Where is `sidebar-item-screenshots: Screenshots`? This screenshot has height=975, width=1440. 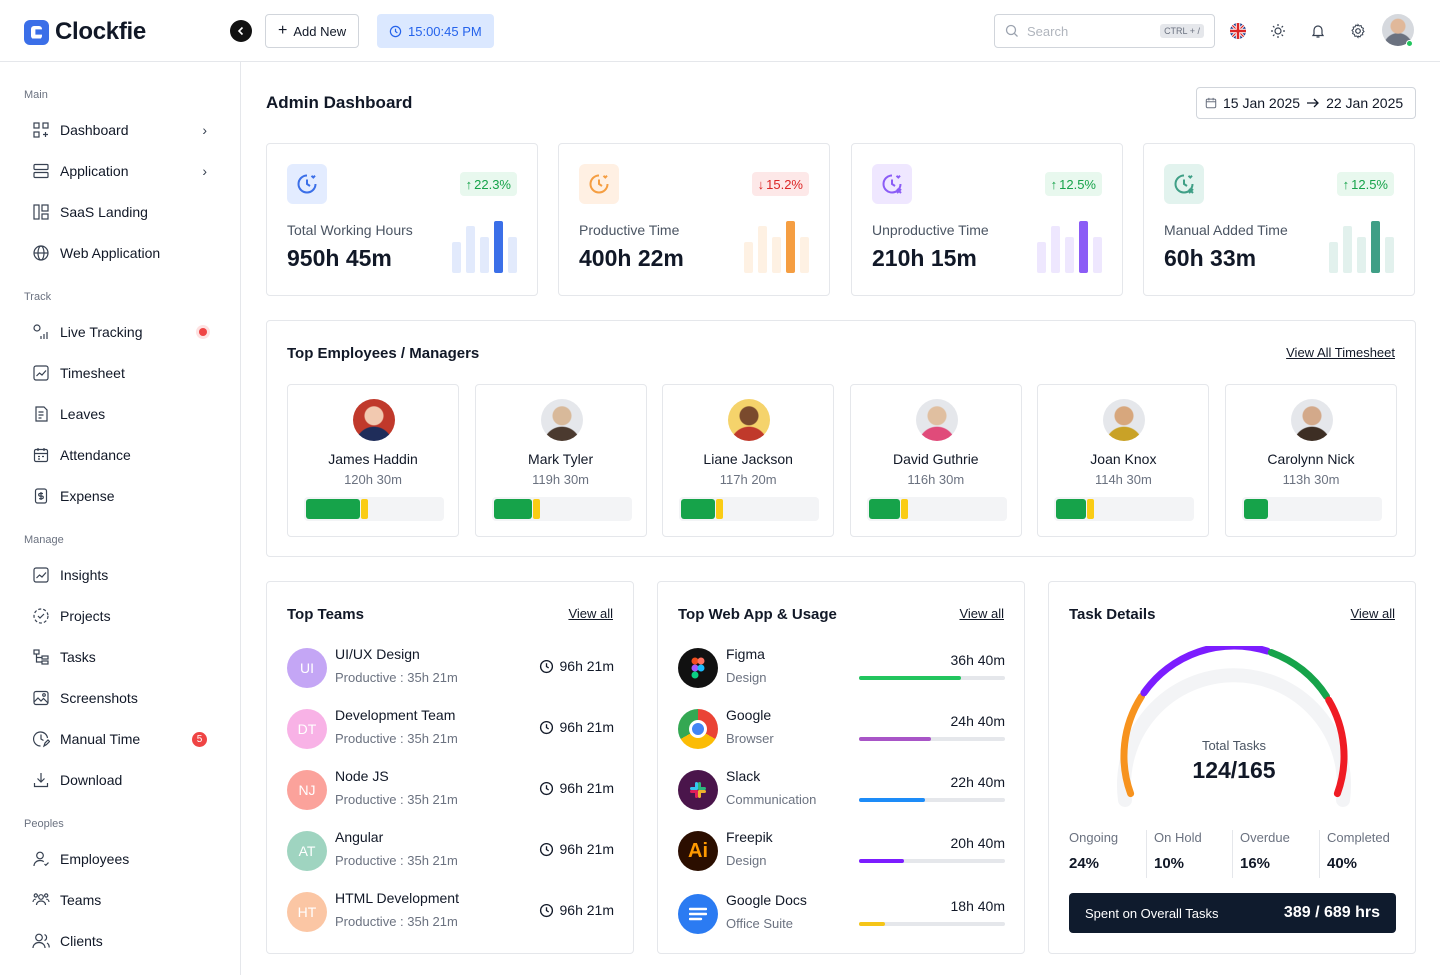 sidebar-item-screenshots: Screenshots is located at coordinates (121, 698).